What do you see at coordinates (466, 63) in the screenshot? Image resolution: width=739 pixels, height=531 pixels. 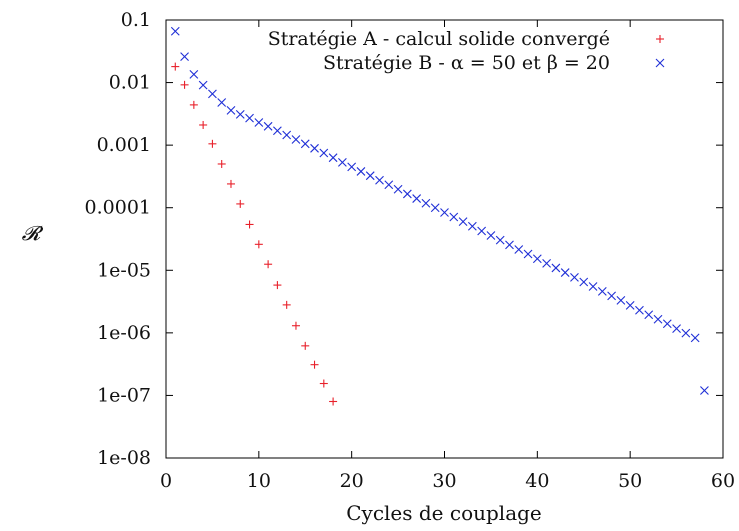 I see `legend-label-series-b: Stratégie B - α = 50 et β = 20` at bounding box center [466, 63].